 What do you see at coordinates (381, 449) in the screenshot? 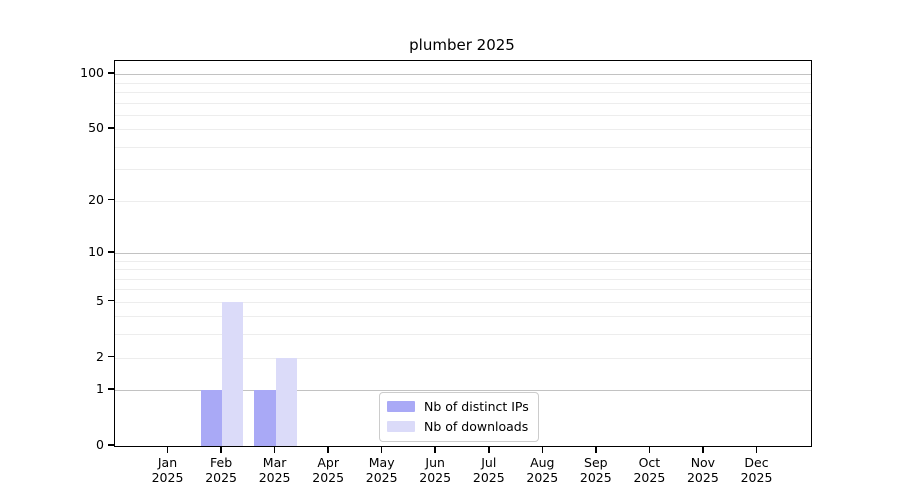
I see `x-tick-mark-may` at bounding box center [381, 449].